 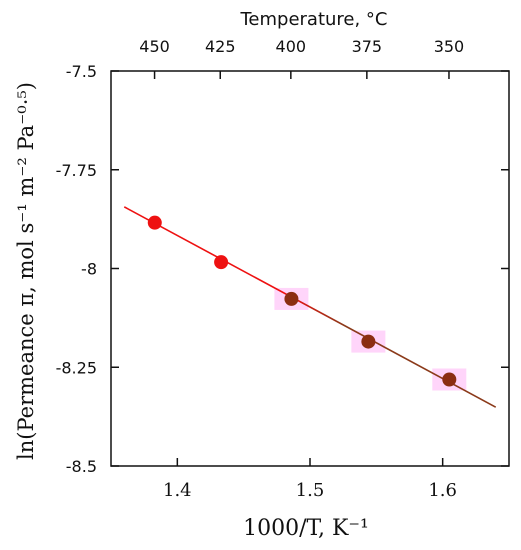 What do you see at coordinates (76, 367) in the screenshot?
I see `y-tick-label: -8.25` at bounding box center [76, 367].